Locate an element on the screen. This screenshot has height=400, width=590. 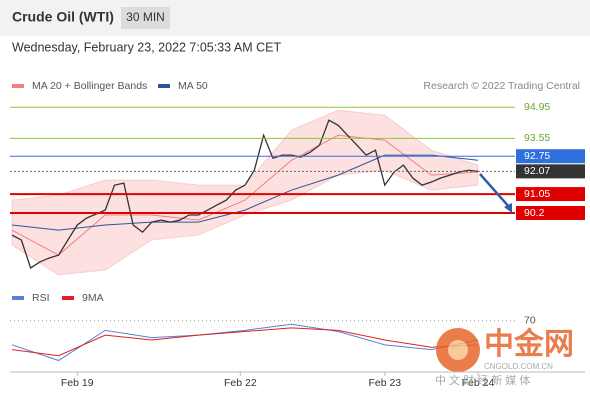
watermark-logo: 中金网 is located at coordinates (529, 344).